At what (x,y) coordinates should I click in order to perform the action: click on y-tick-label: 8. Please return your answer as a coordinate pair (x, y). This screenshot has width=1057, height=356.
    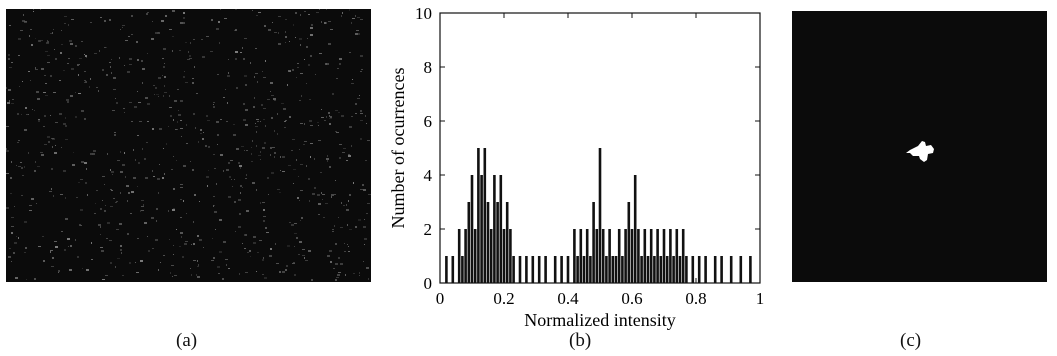
    Looking at the image, I should click on (428, 67).